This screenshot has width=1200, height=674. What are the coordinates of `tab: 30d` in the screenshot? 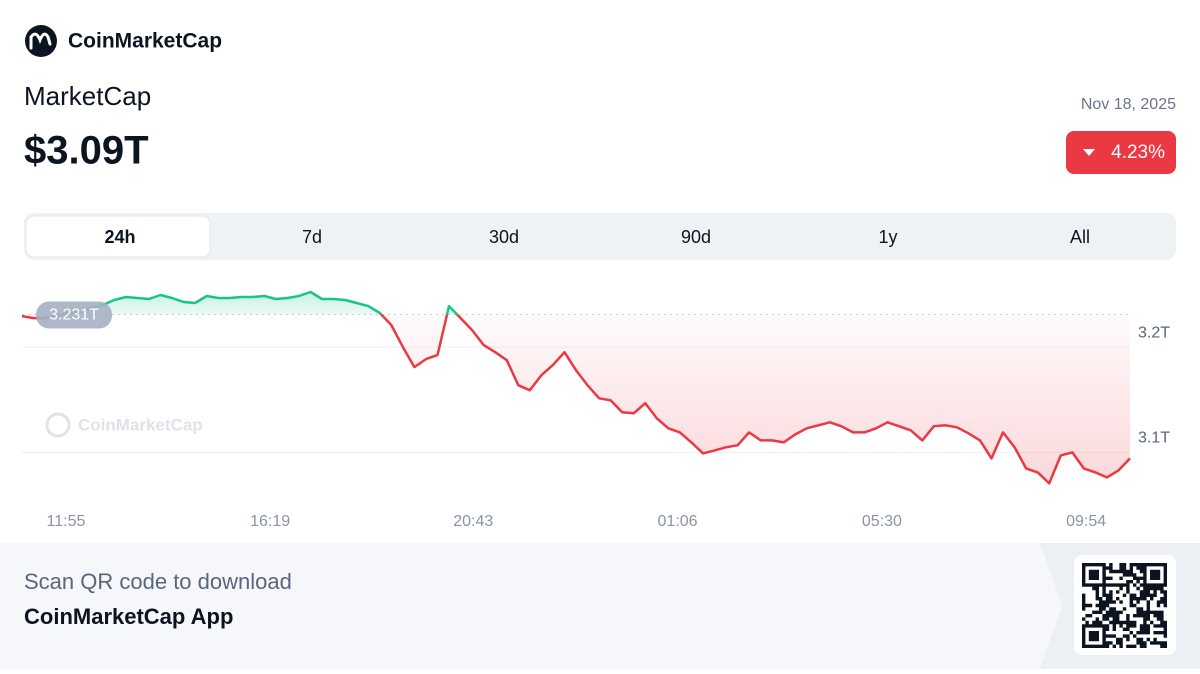 It's located at (504, 236).